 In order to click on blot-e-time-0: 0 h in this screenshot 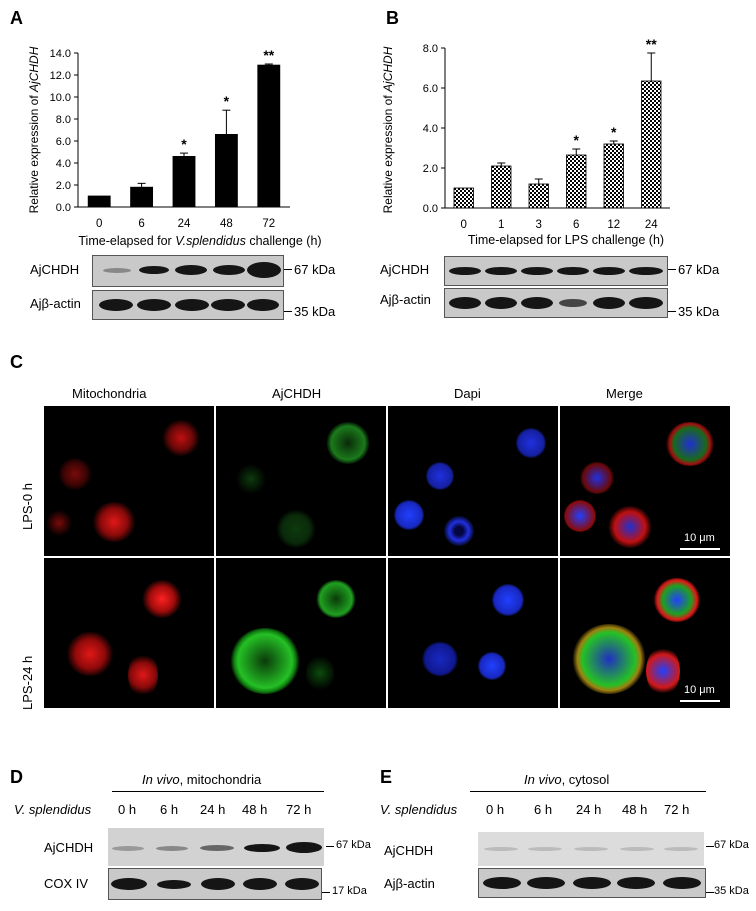, I will do `click(495, 809)`.